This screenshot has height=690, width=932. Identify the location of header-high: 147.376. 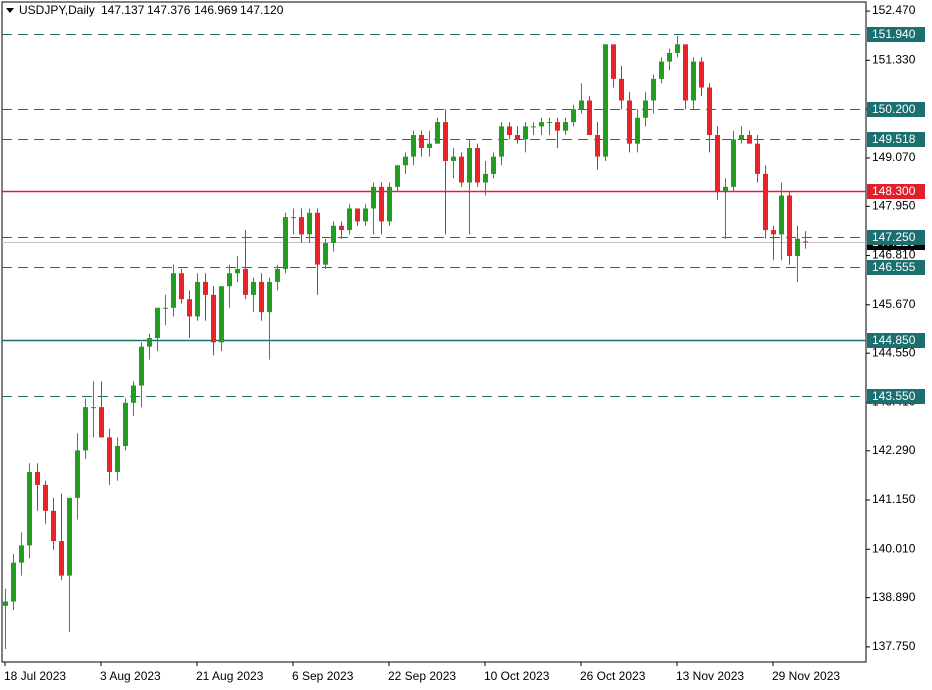
(169, 10).